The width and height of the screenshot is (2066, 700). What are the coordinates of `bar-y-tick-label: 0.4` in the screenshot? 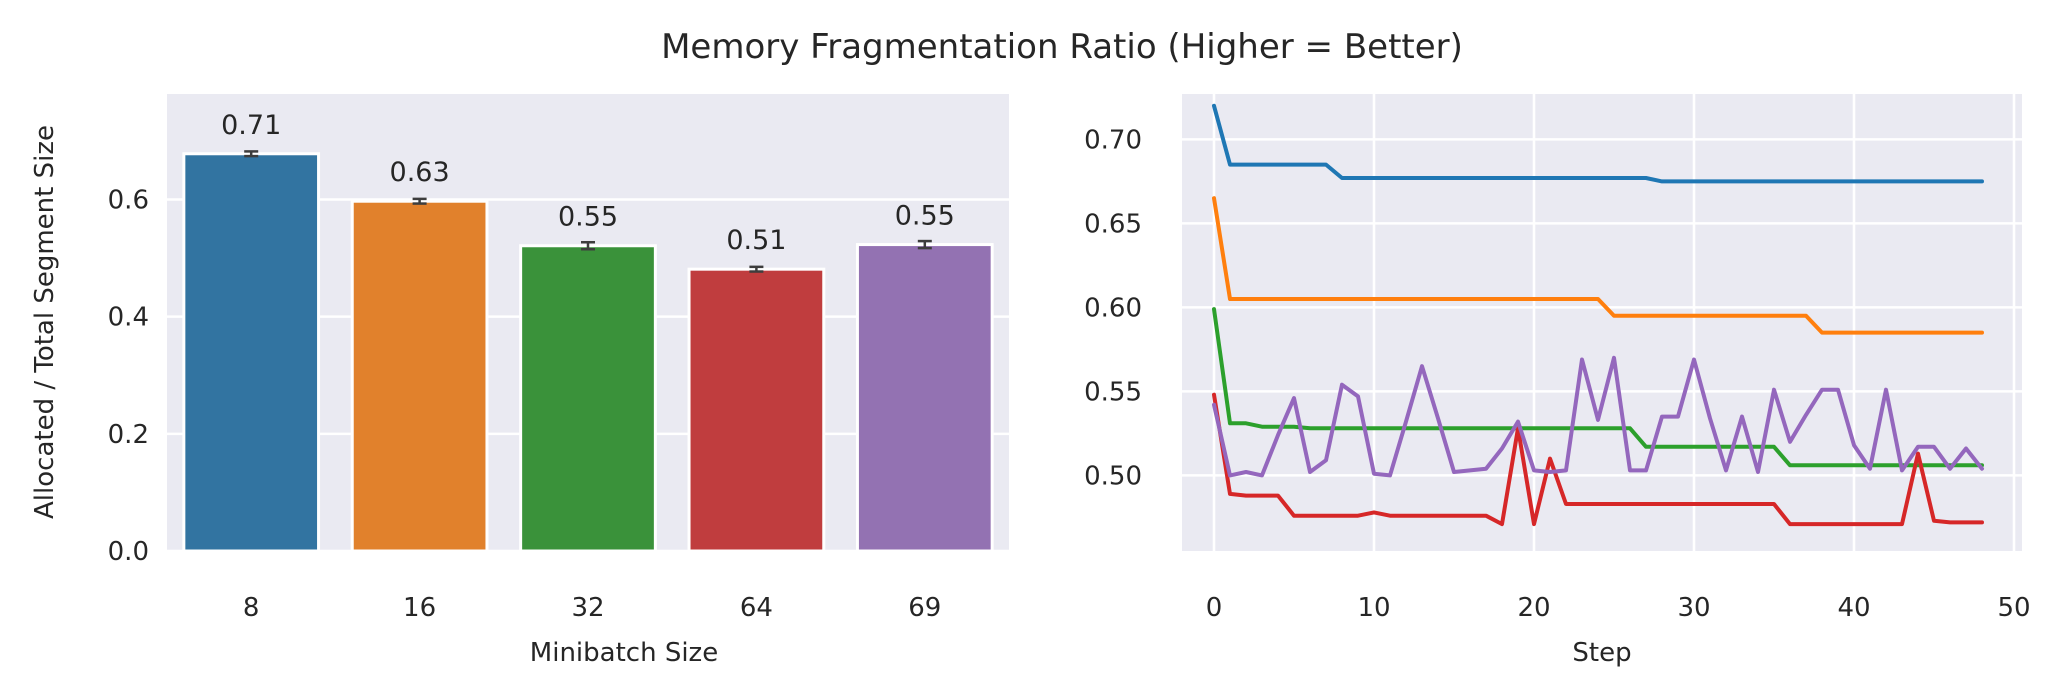 It's located at (128, 318).